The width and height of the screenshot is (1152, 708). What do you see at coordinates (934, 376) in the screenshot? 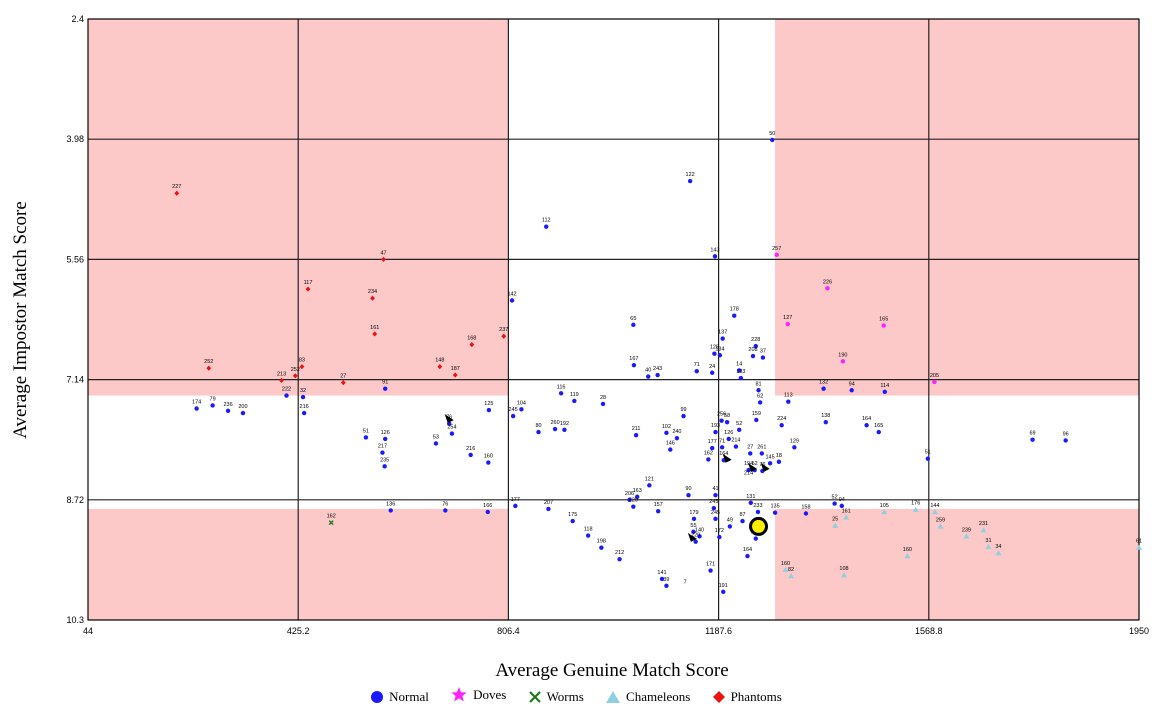
I see `point-label: 205` at bounding box center [934, 376].